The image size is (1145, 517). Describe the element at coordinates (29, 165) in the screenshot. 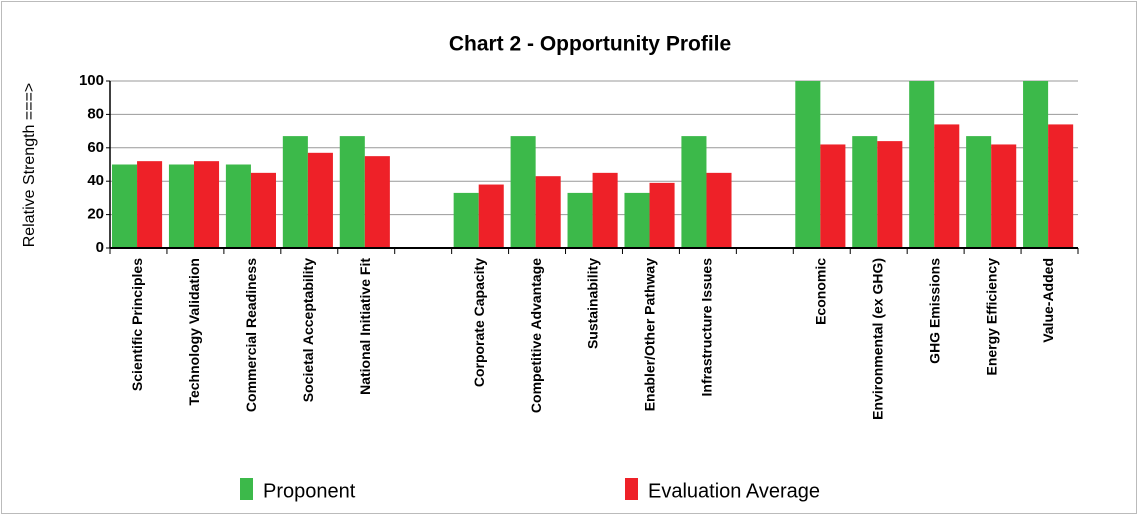

I see `y-axis-label: Relative Strength ===>` at that location.